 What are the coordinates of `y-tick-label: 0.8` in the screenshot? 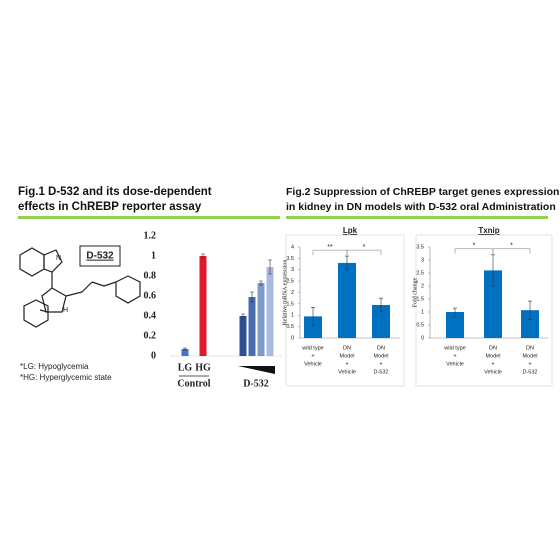 It's located at (150, 275).